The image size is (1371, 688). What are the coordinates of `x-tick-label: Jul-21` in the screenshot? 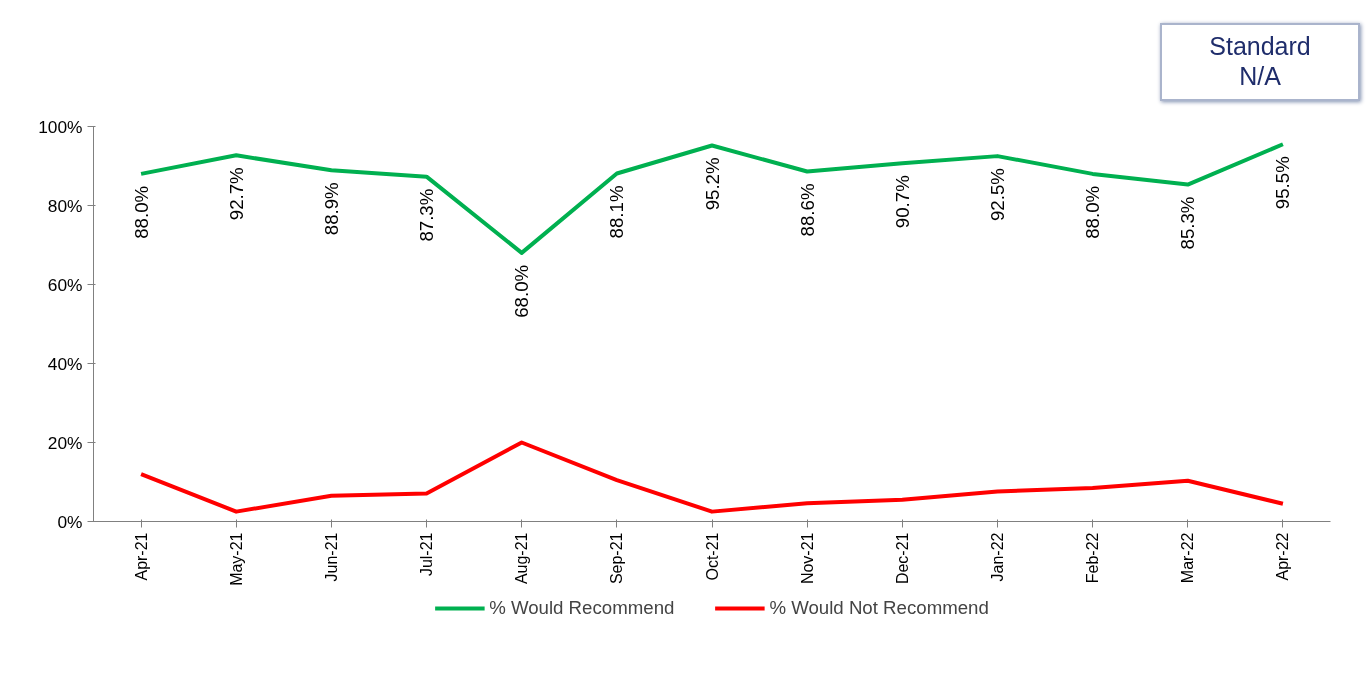 It's located at (427, 554).